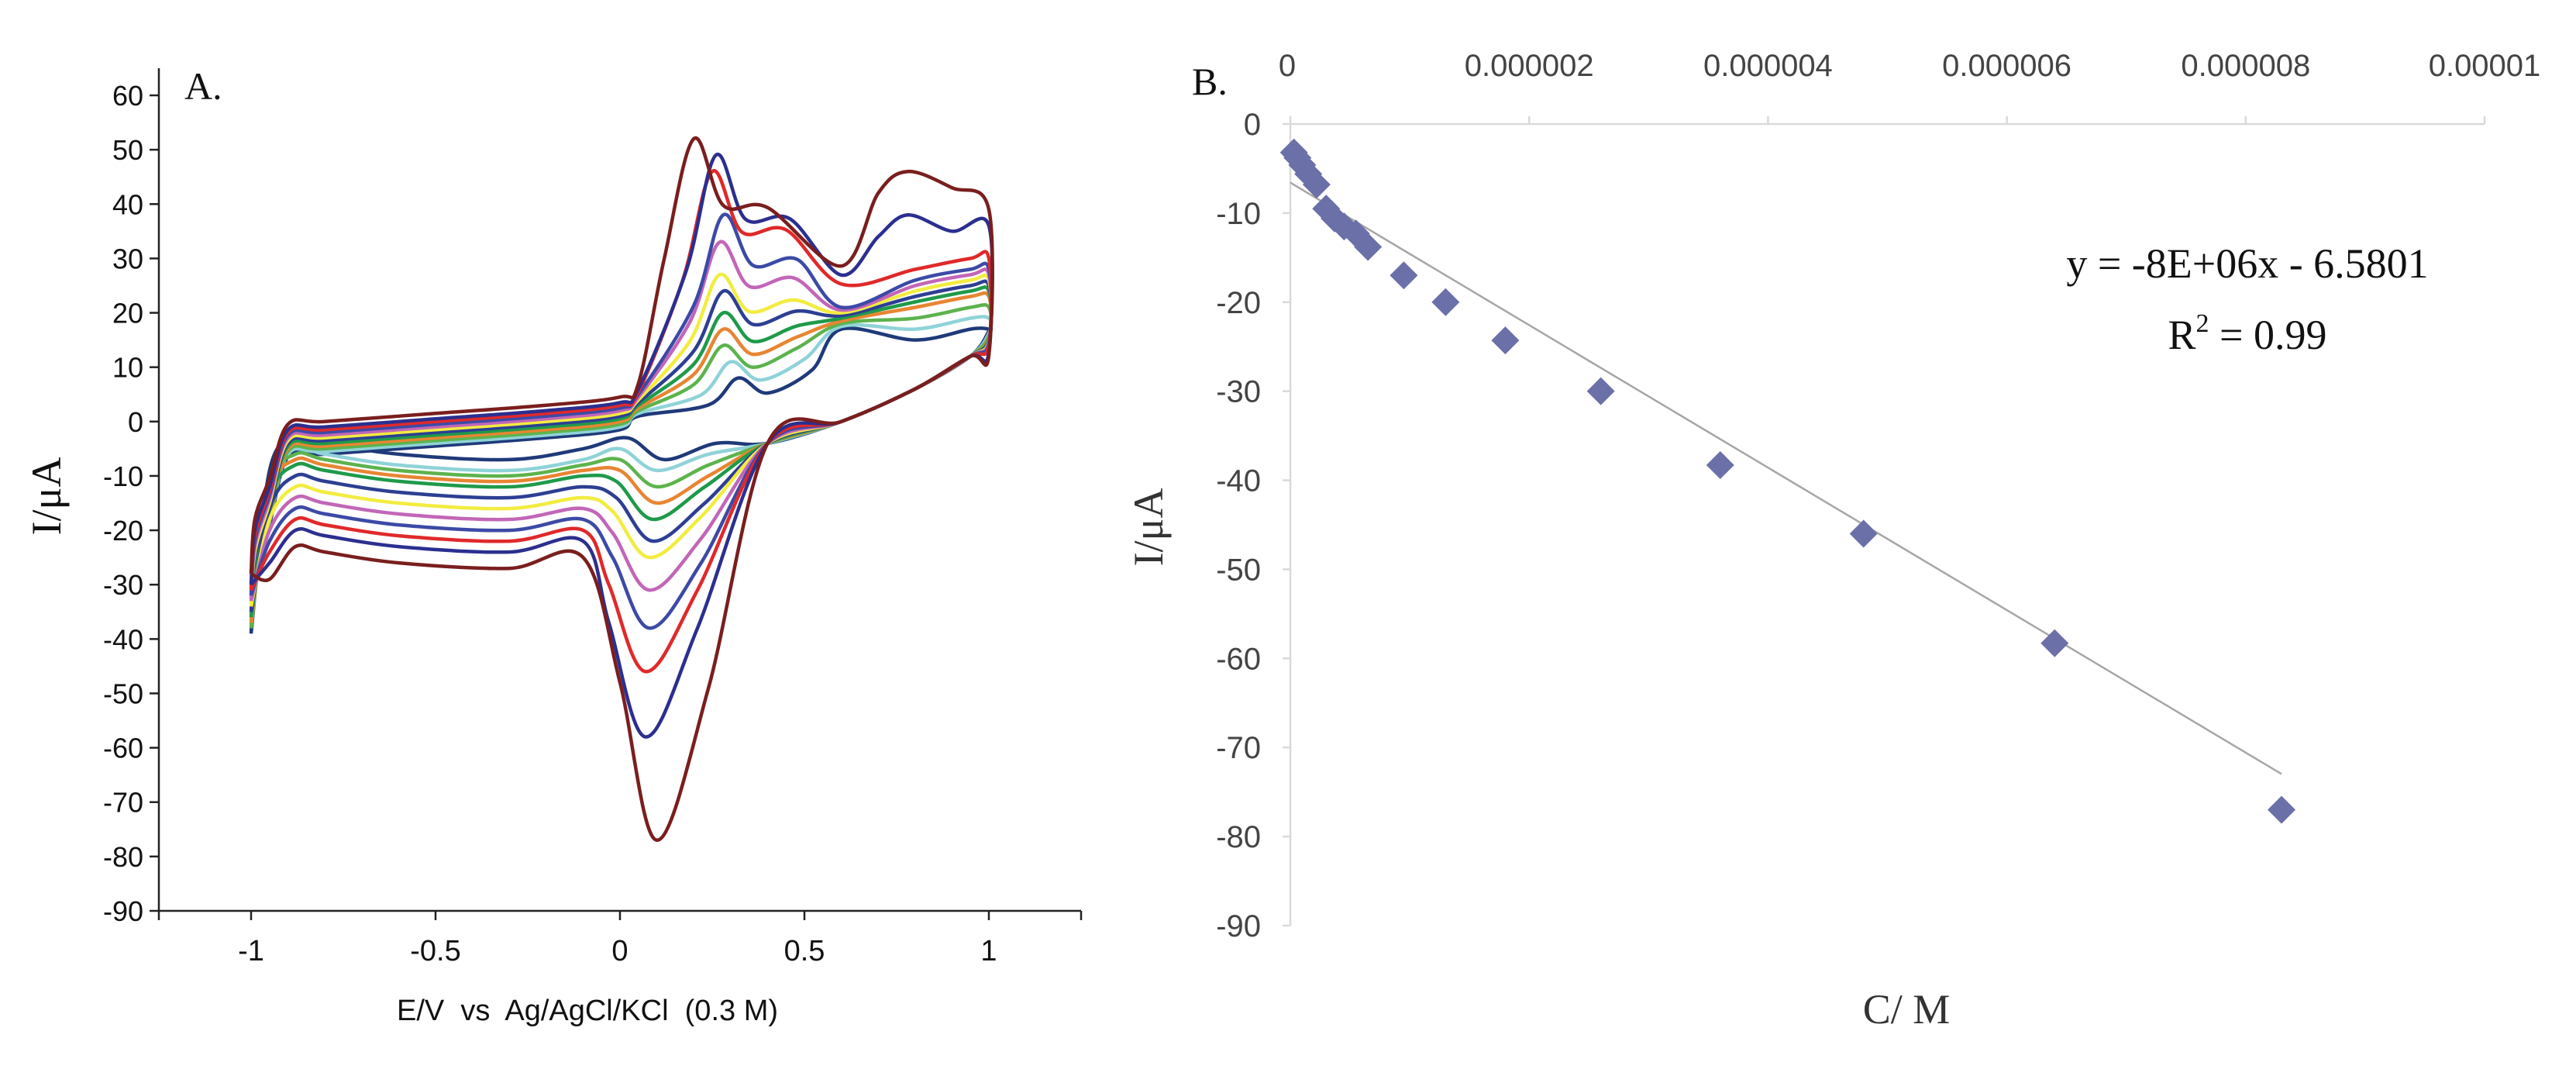 The image size is (2576, 1069). What do you see at coordinates (46, 497) in the screenshot?
I see `panel-a-y-axis-label: I/μA` at bounding box center [46, 497].